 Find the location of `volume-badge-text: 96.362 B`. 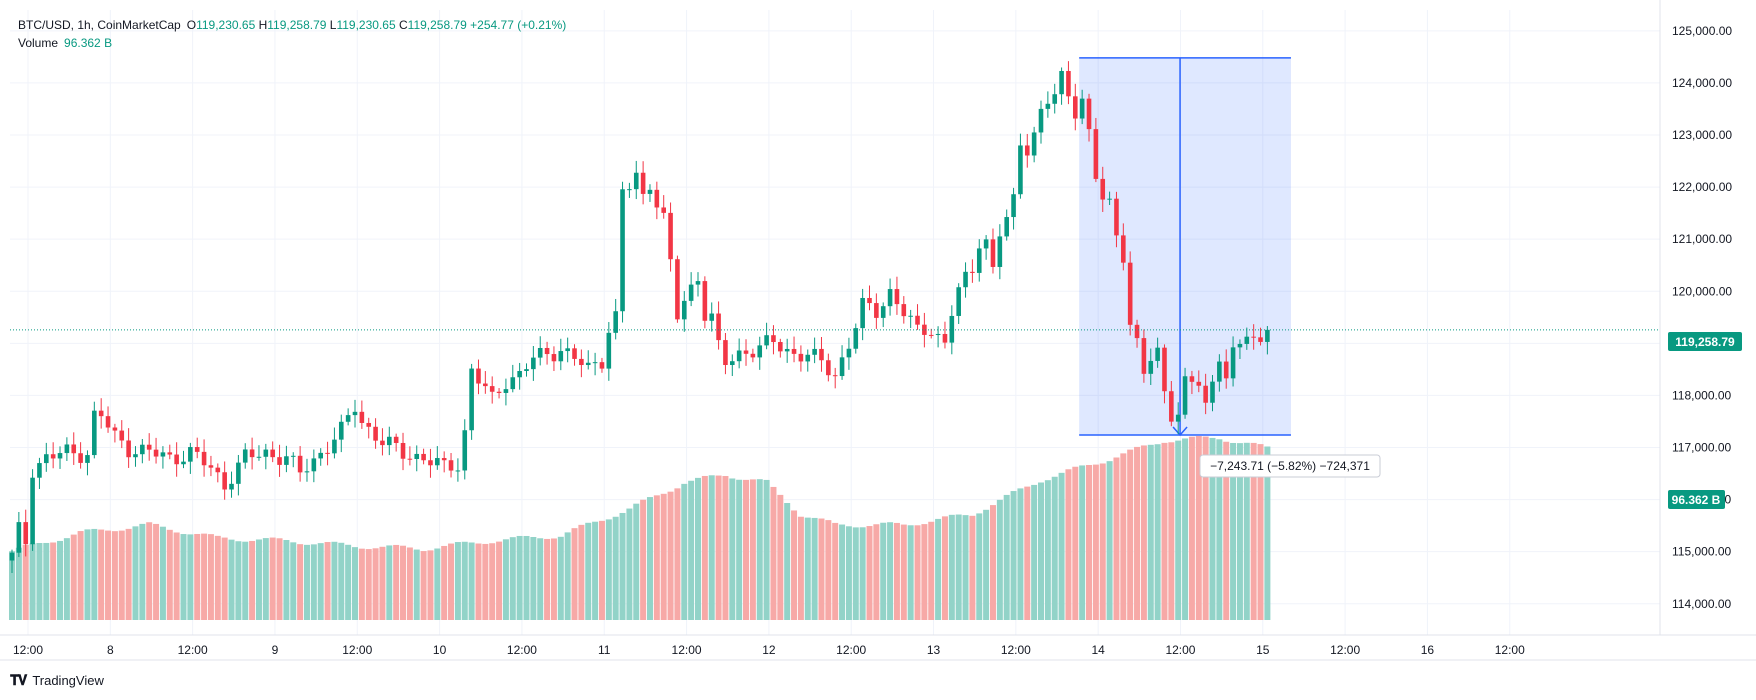

volume-badge-text: 96.362 B is located at coordinates (1696, 500).